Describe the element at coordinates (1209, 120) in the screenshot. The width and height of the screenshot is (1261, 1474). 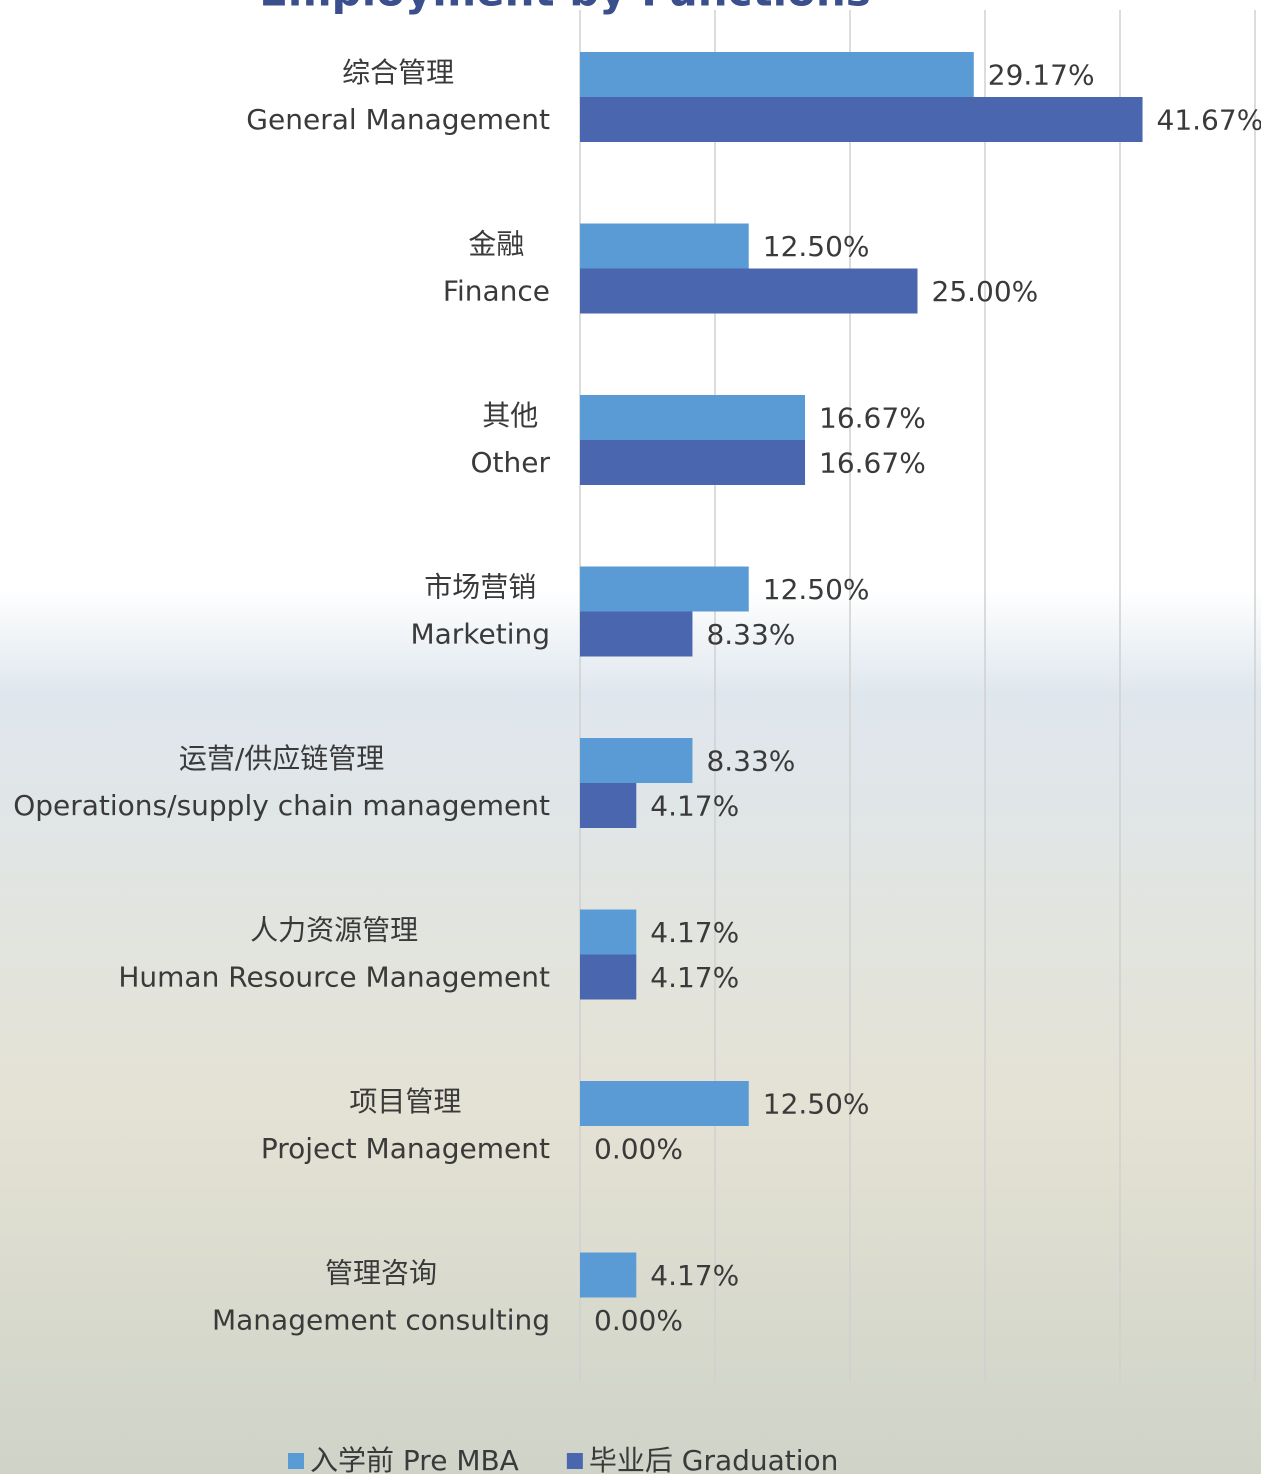
I see `data-label: 41.67%` at that location.